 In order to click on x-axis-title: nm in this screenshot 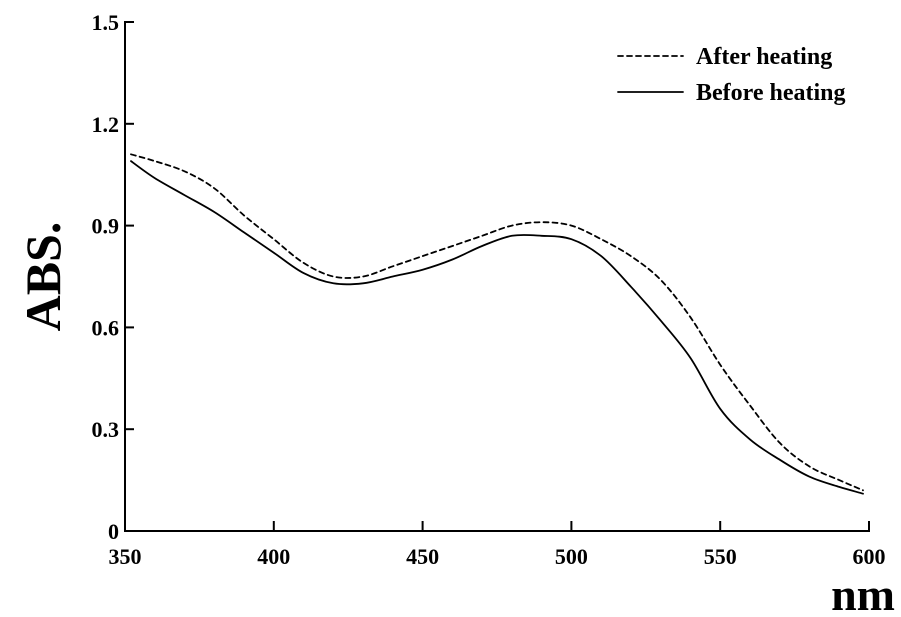, I will do `click(863, 593)`.